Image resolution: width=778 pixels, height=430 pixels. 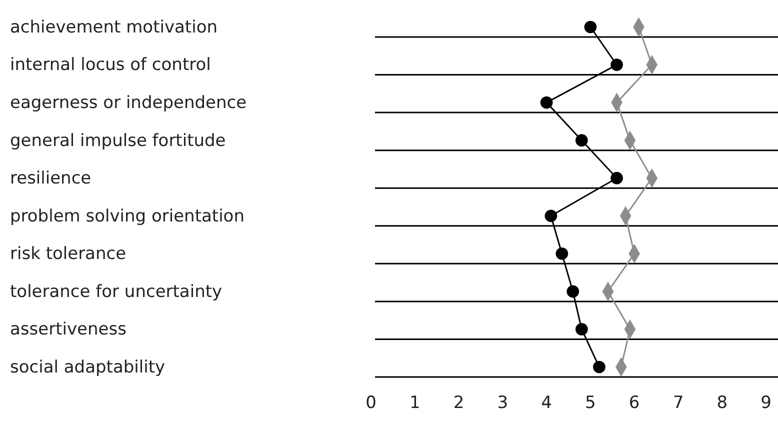 What do you see at coordinates (118, 140) in the screenshot?
I see `y-tick-label: general impulse fortitude` at bounding box center [118, 140].